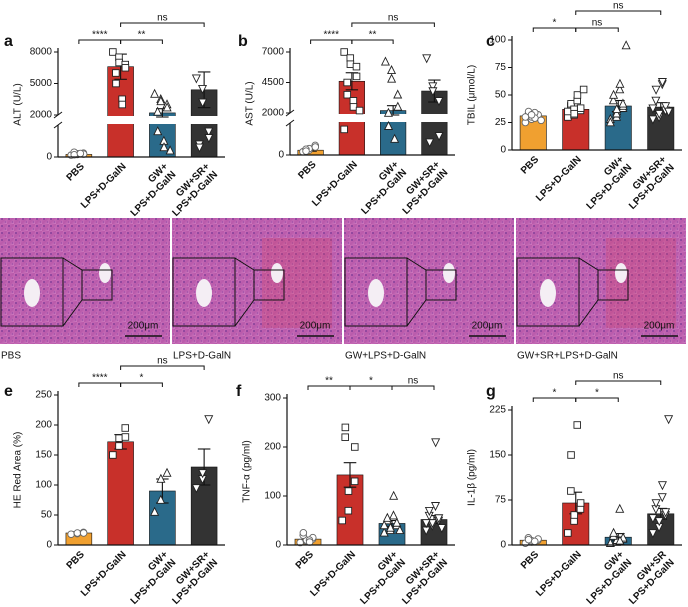  What do you see at coordinates (41, 52) in the screenshot?
I see `y-tick-label: 8000` at bounding box center [41, 52].